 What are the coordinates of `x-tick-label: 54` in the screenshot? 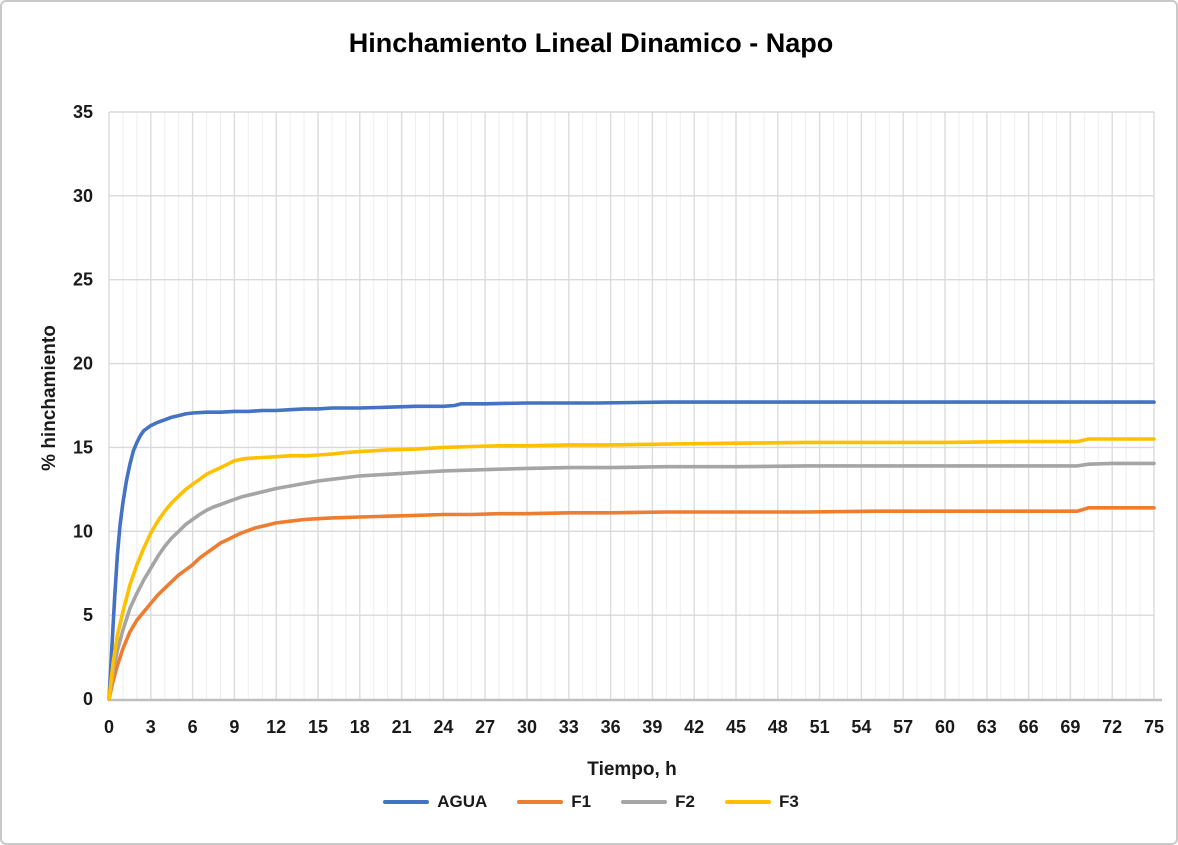 It's located at (861, 727).